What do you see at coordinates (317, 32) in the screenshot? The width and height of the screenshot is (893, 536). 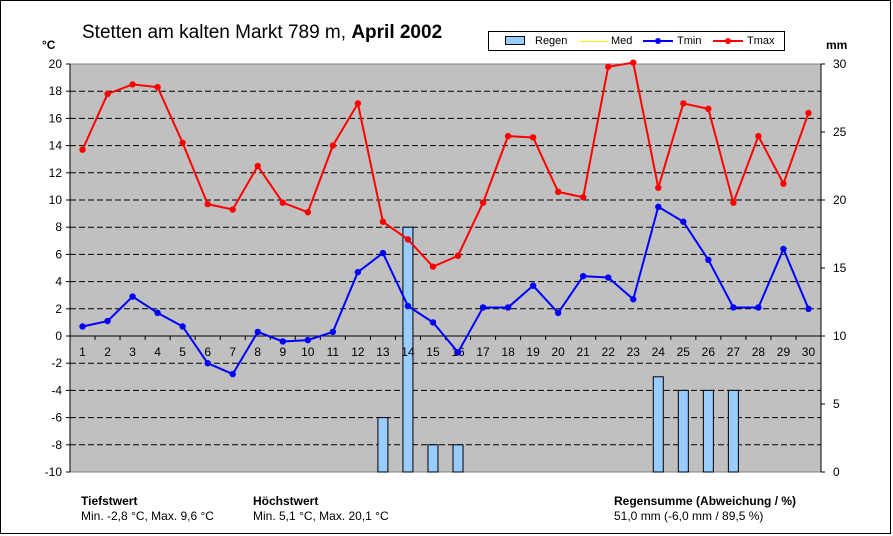 I see `title-altitude: 789 m,` at bounding box center [317, 32].